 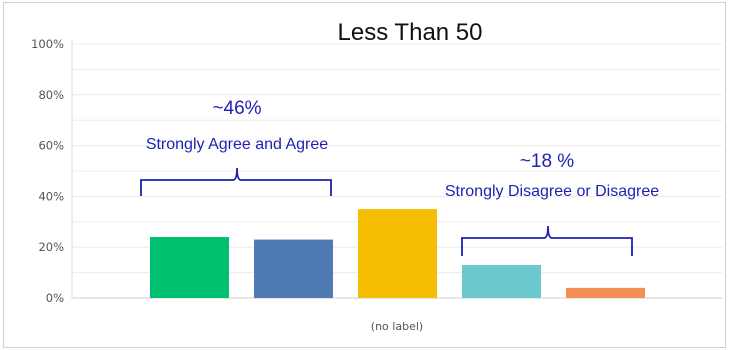 I want to click on y-tick-label: 100%, so click(x=47, y=44).